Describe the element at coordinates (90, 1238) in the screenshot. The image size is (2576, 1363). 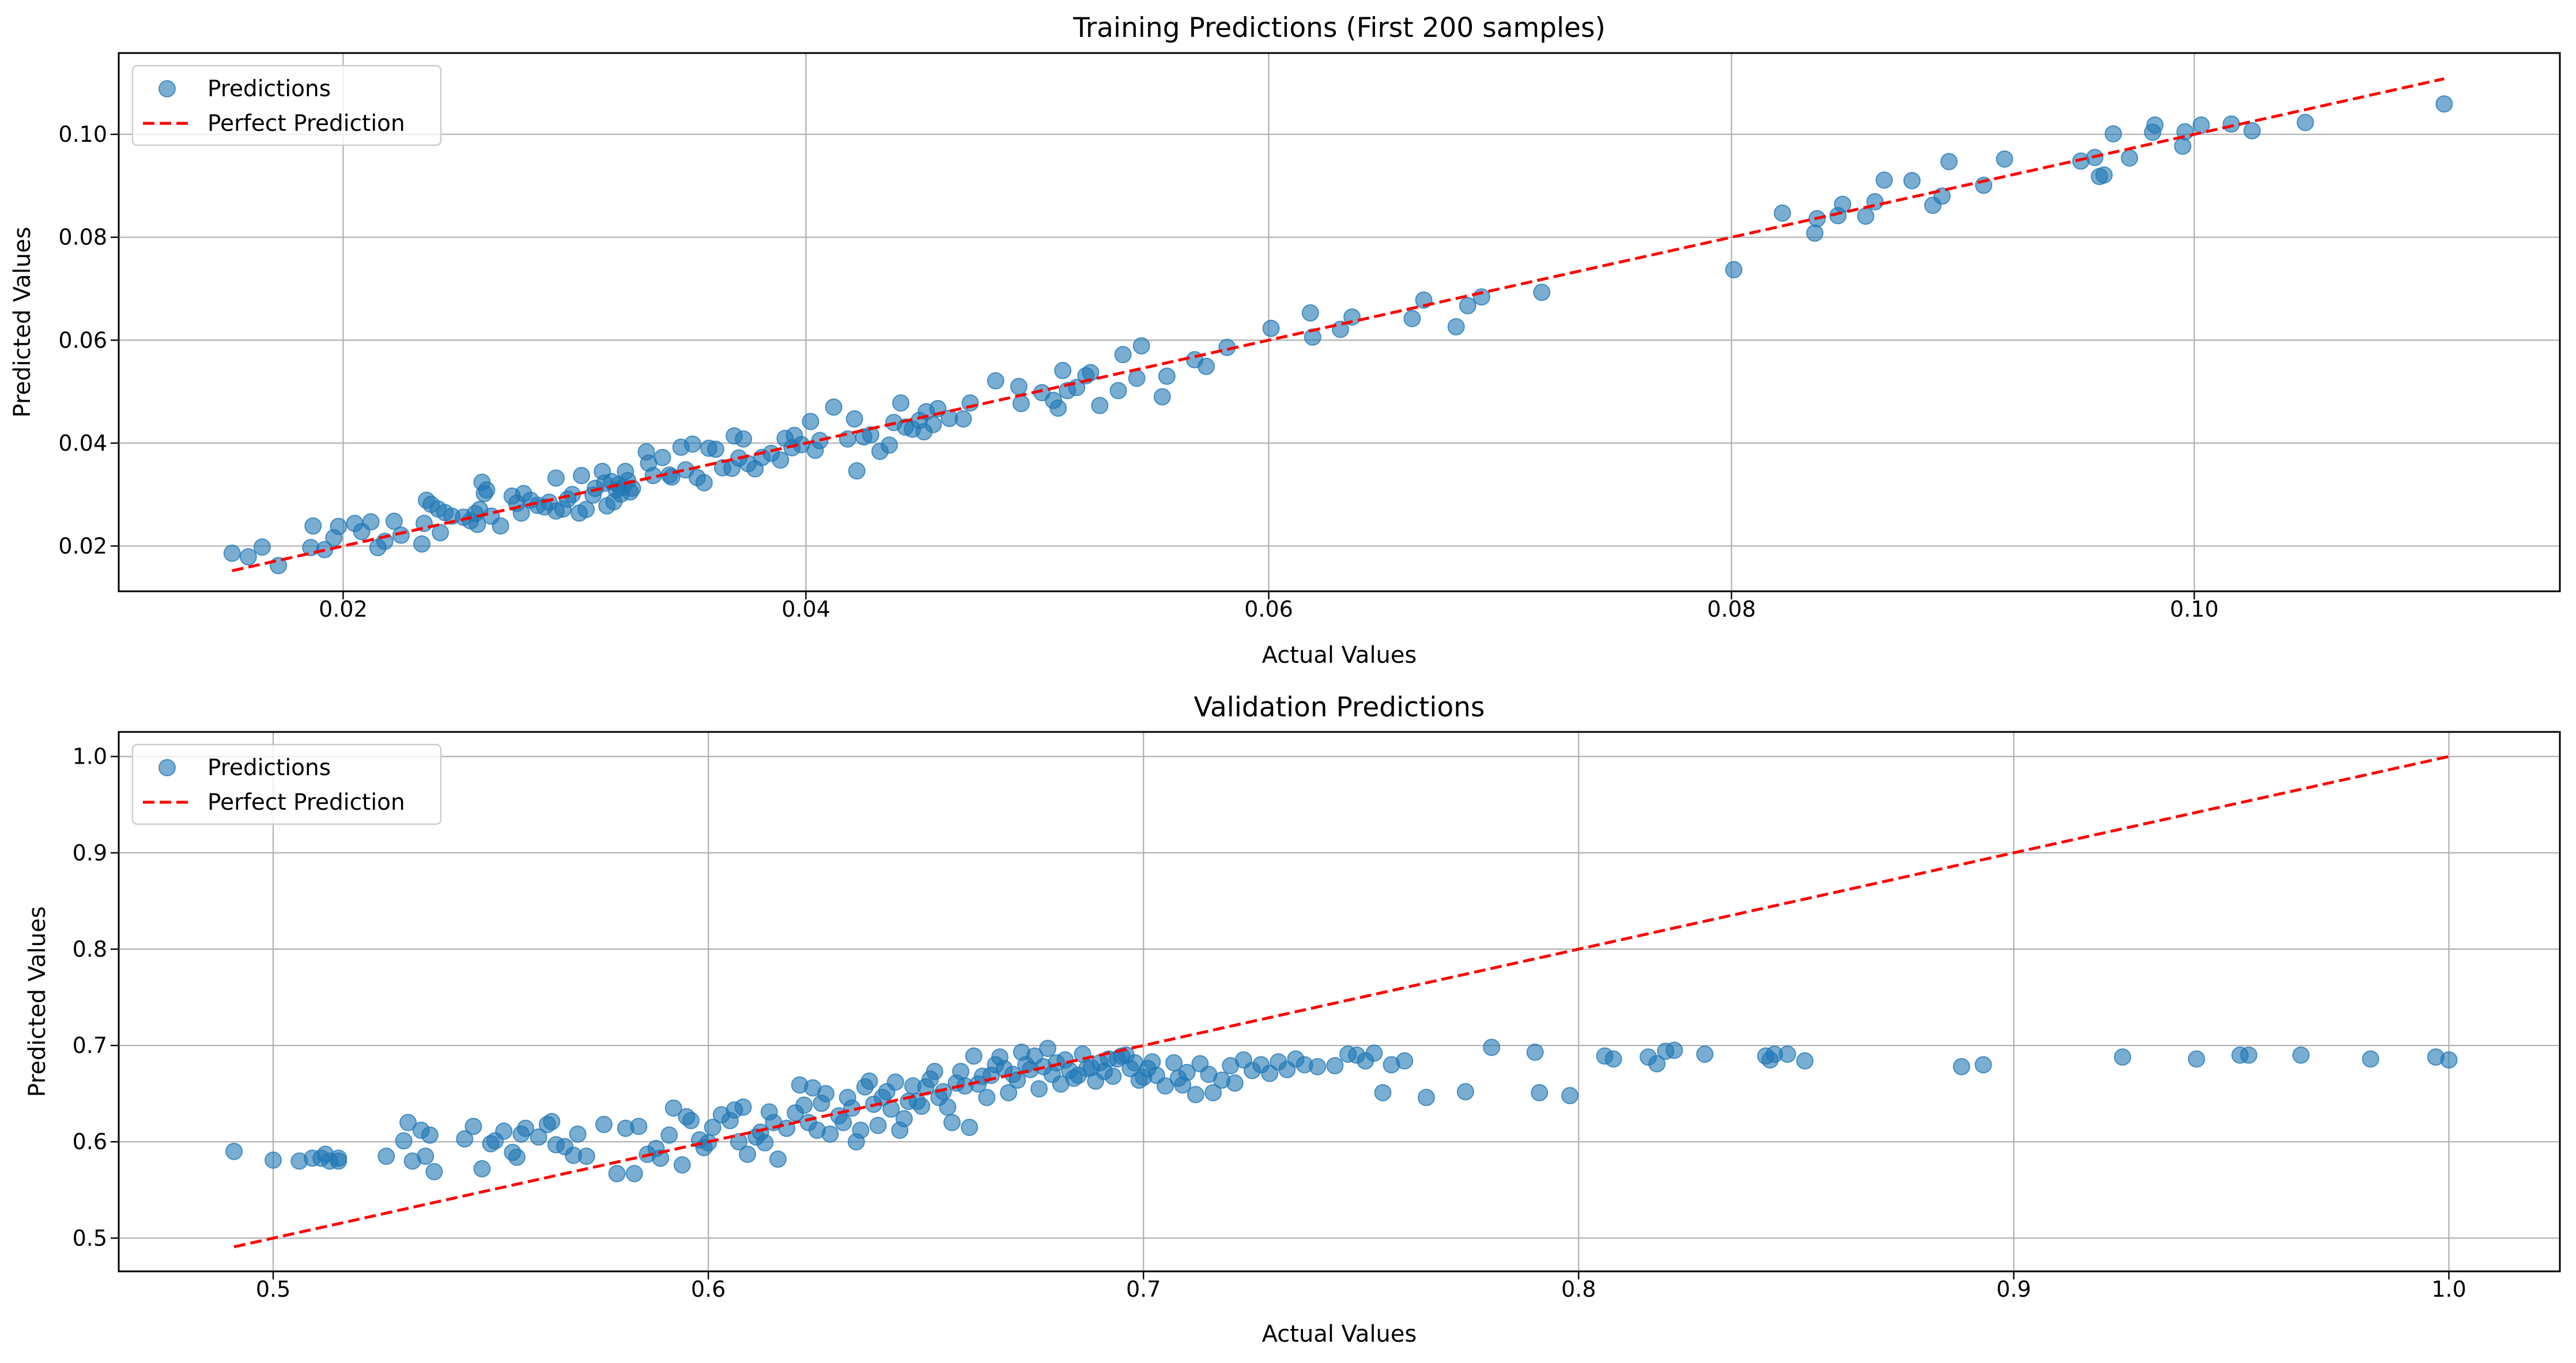
I see `y-tick-label: 0.5` at that location.